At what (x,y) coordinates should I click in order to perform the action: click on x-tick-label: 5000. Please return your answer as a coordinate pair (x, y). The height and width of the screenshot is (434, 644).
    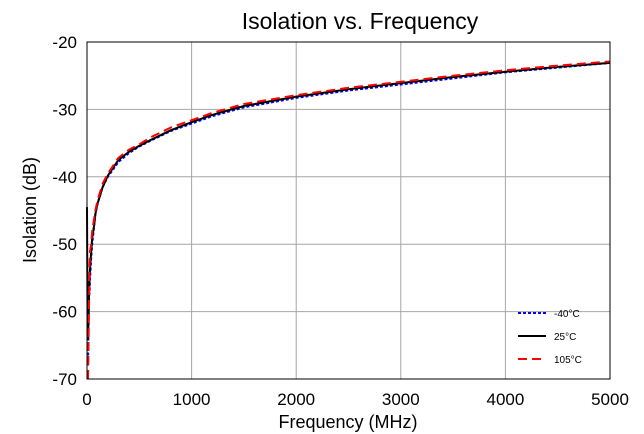
    Looking at the image, I should click on (610, 399).